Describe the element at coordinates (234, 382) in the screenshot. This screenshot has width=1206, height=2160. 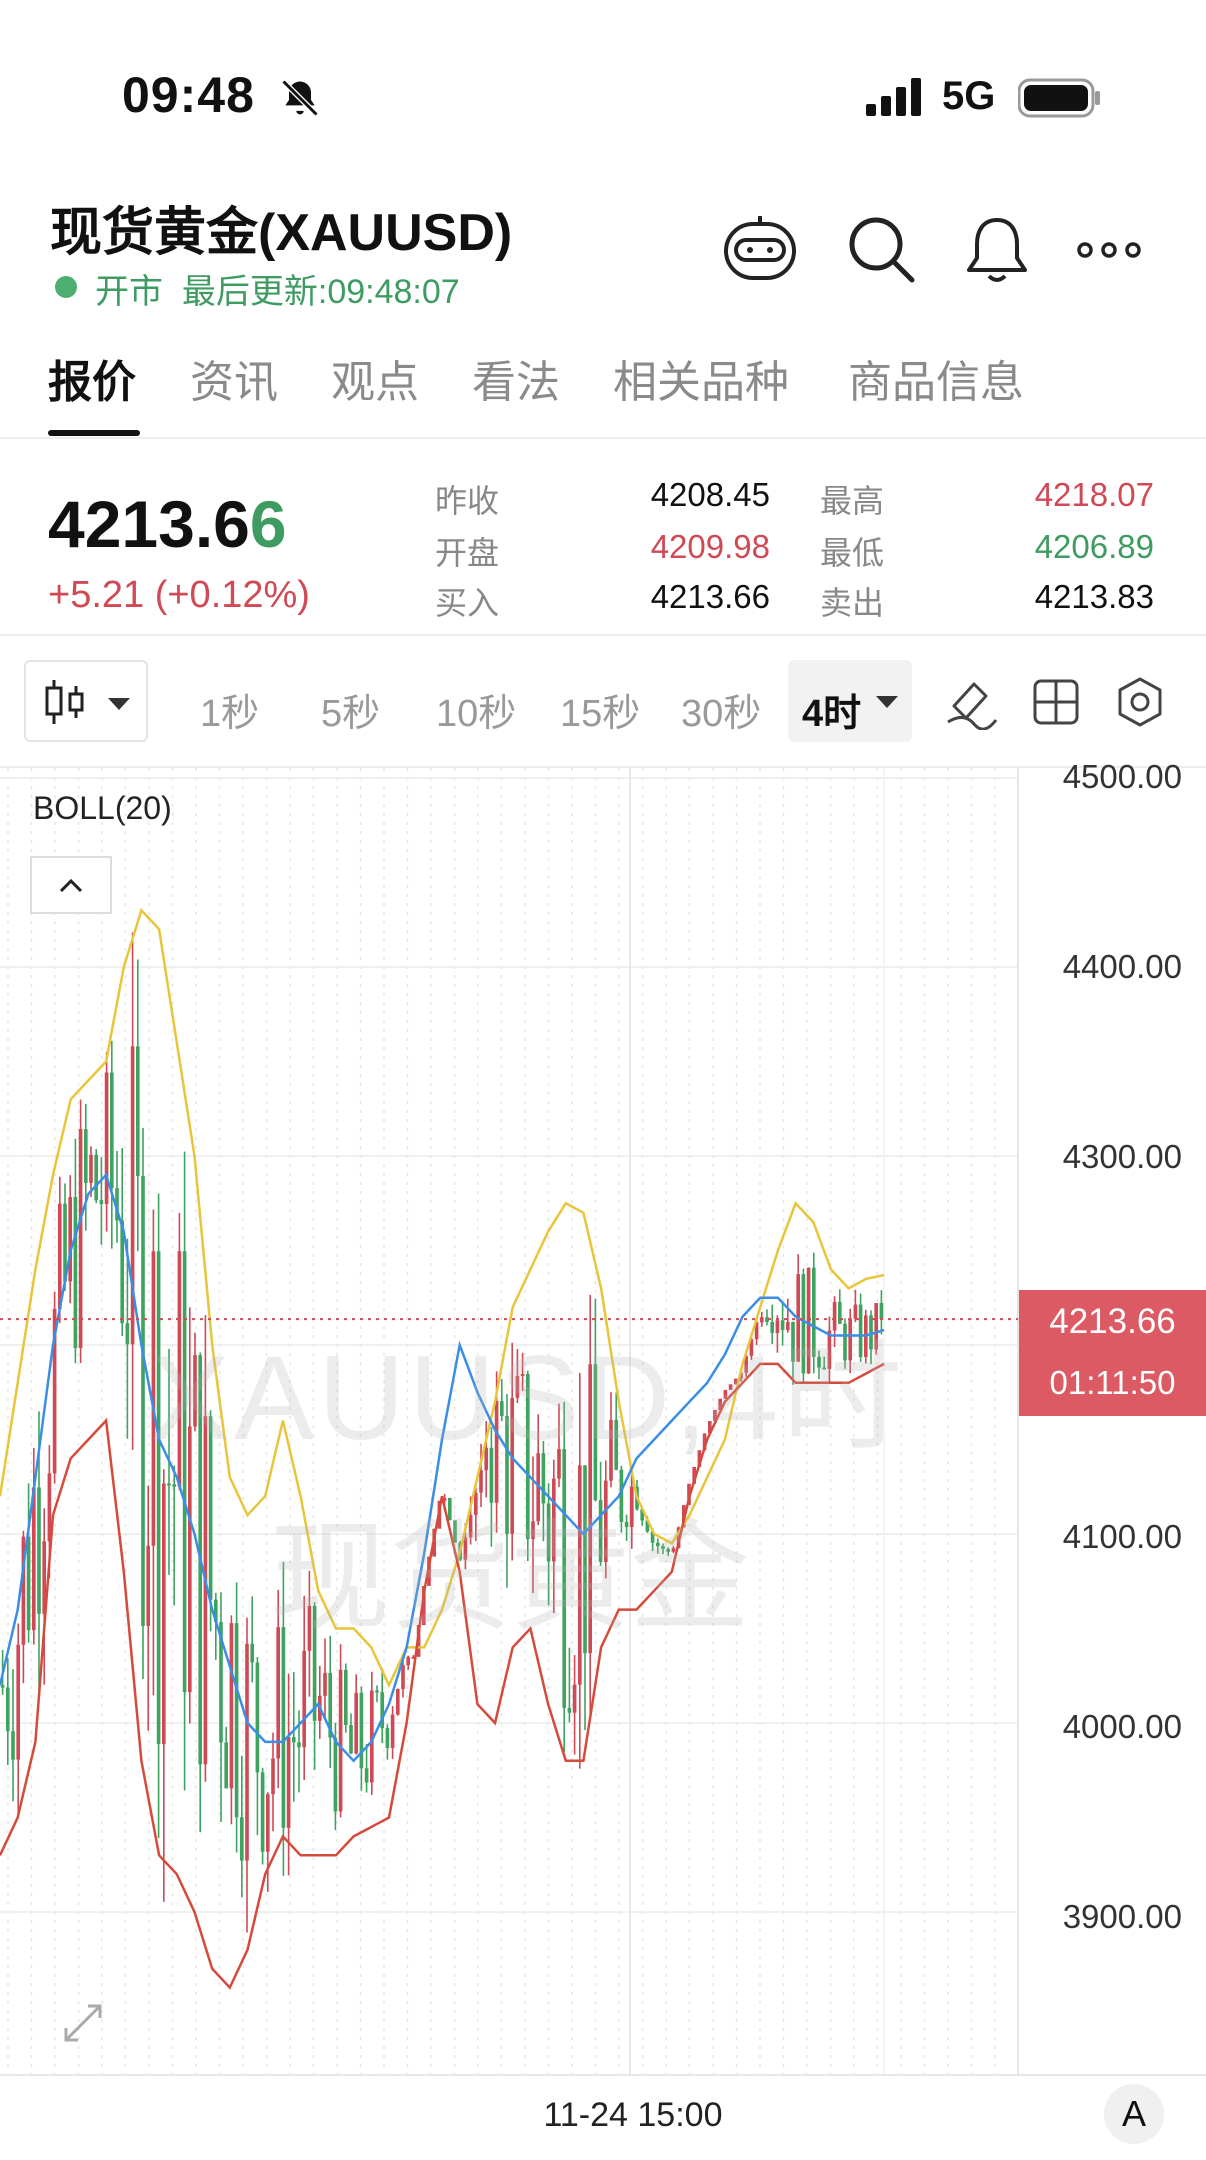
I see `tab-news: 资讯` at that location.